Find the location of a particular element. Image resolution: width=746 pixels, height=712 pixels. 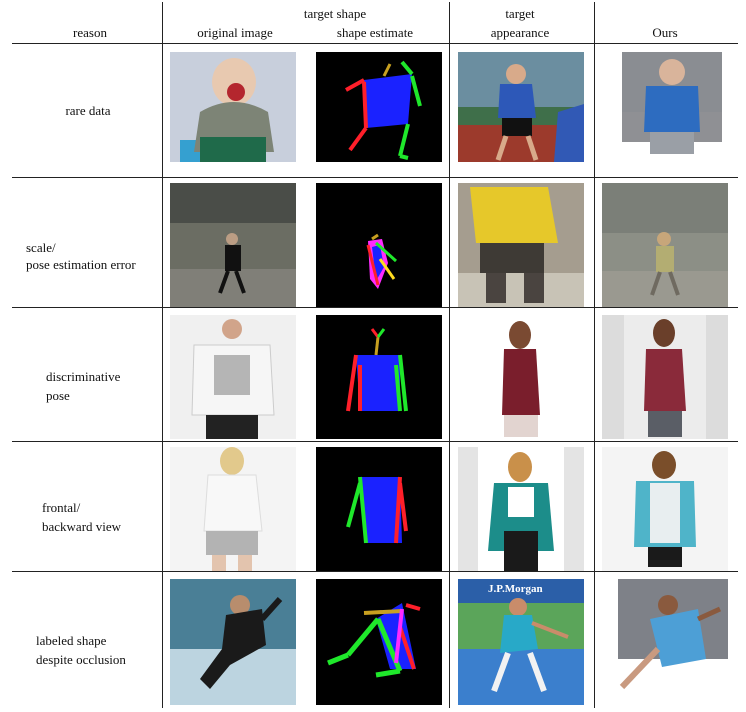

row2-target-appearance is located at coordinates (521, 245).